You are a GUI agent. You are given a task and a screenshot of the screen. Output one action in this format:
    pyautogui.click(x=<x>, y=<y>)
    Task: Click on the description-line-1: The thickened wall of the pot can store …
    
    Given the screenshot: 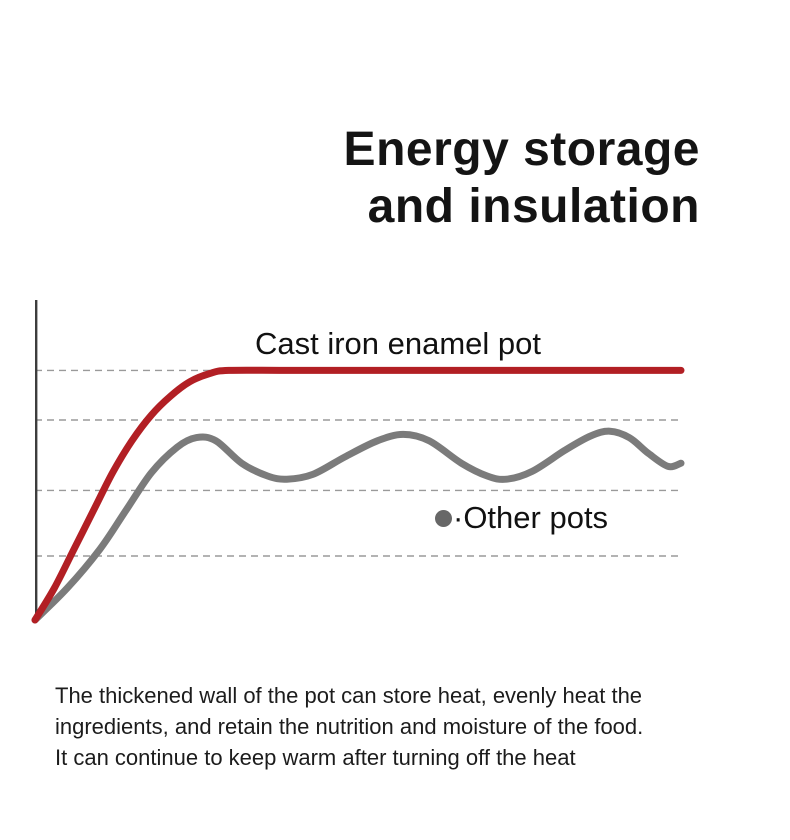 What is the action you would take?
    pyautogui.click(x=349, y=695)
    